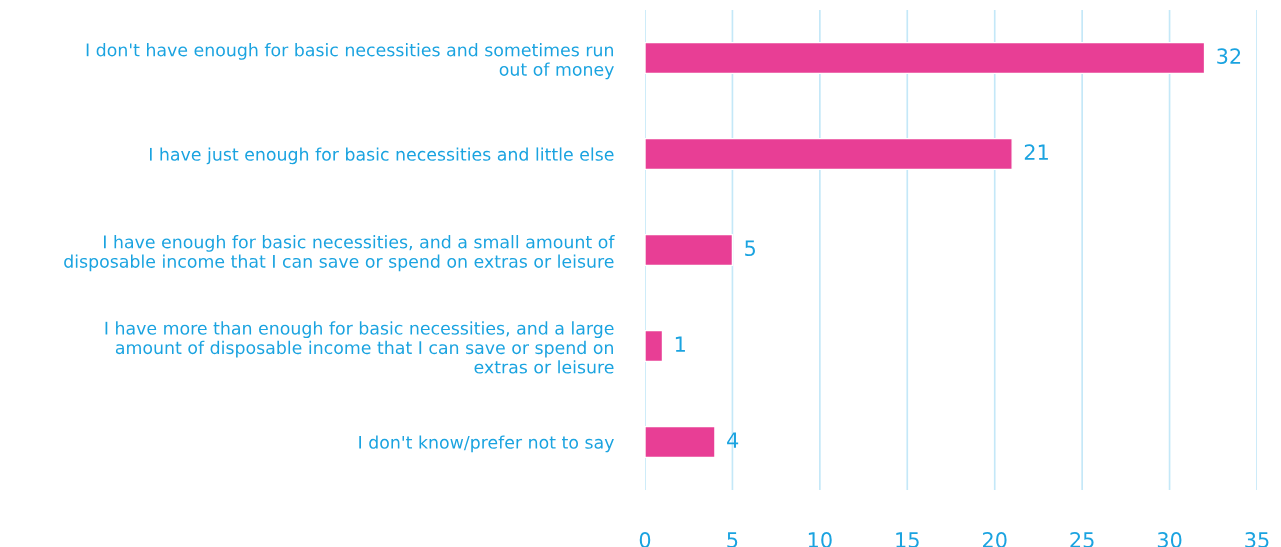 The height and width of the screenshot is (547, 1281). I want to click on y-tick-label: I have enough for basic necessities, and a small amount of disposable income that I can save or spend on extras or leisure, so click(339, 253).